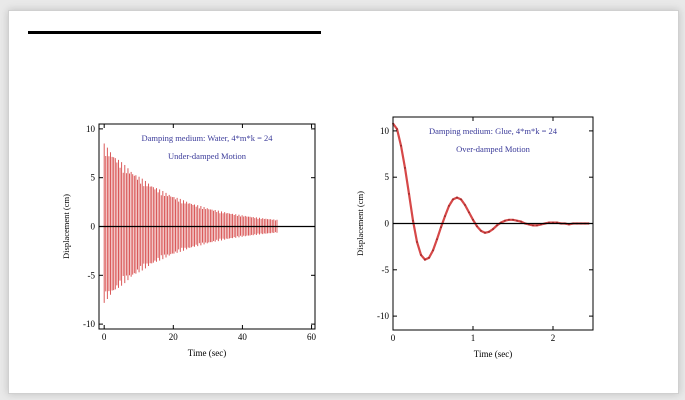  I want to click on x-tick-label: 20, so click(174, 337).